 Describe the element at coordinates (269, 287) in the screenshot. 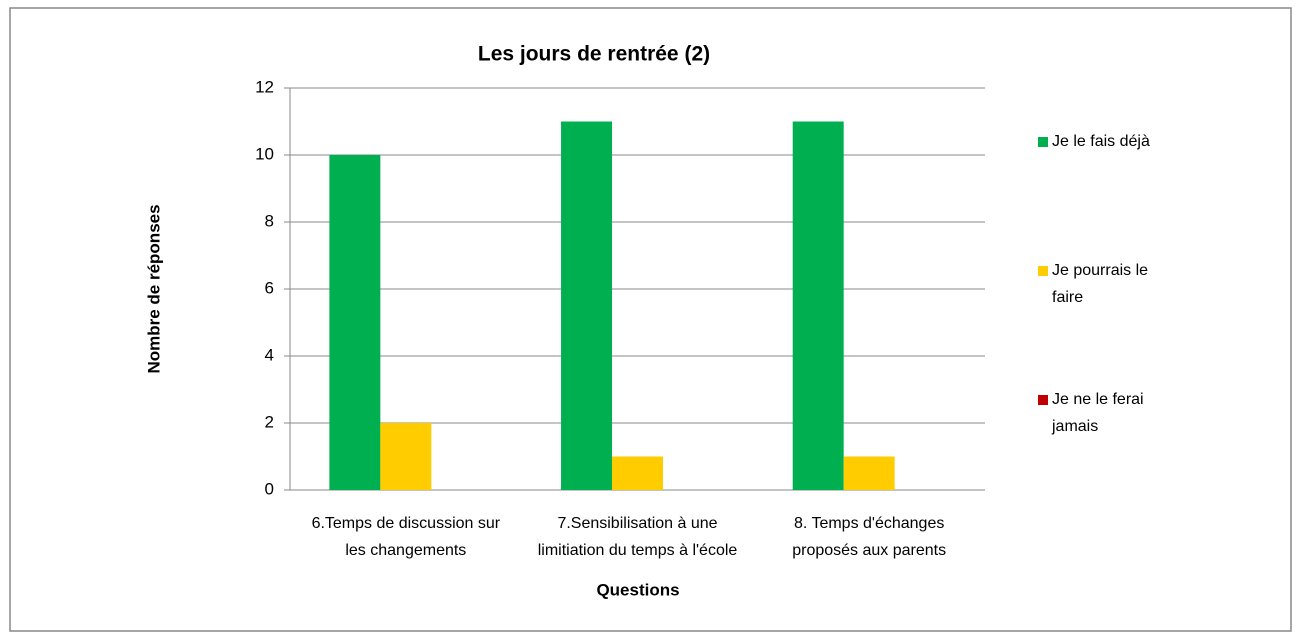

I see `y-tick-label: 6` at that location.